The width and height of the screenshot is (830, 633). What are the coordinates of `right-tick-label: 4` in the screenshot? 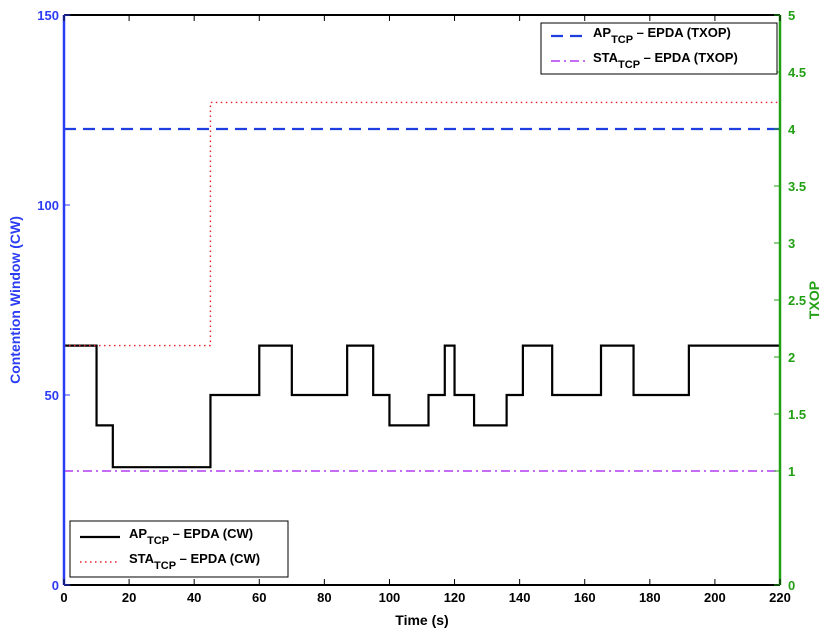 It's located at (792, 129).